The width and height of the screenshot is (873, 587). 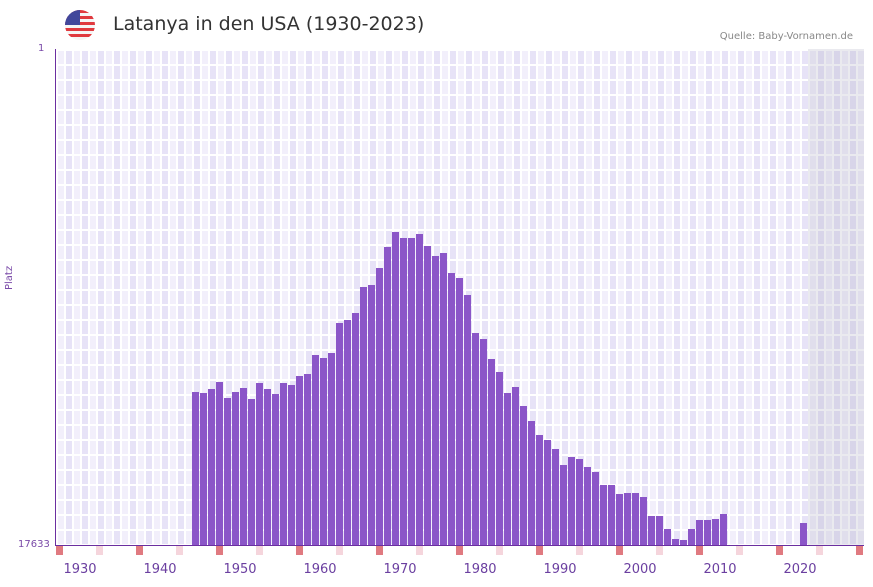 I want to click on x-tick-label: 1960, so click(x=320, y=569).